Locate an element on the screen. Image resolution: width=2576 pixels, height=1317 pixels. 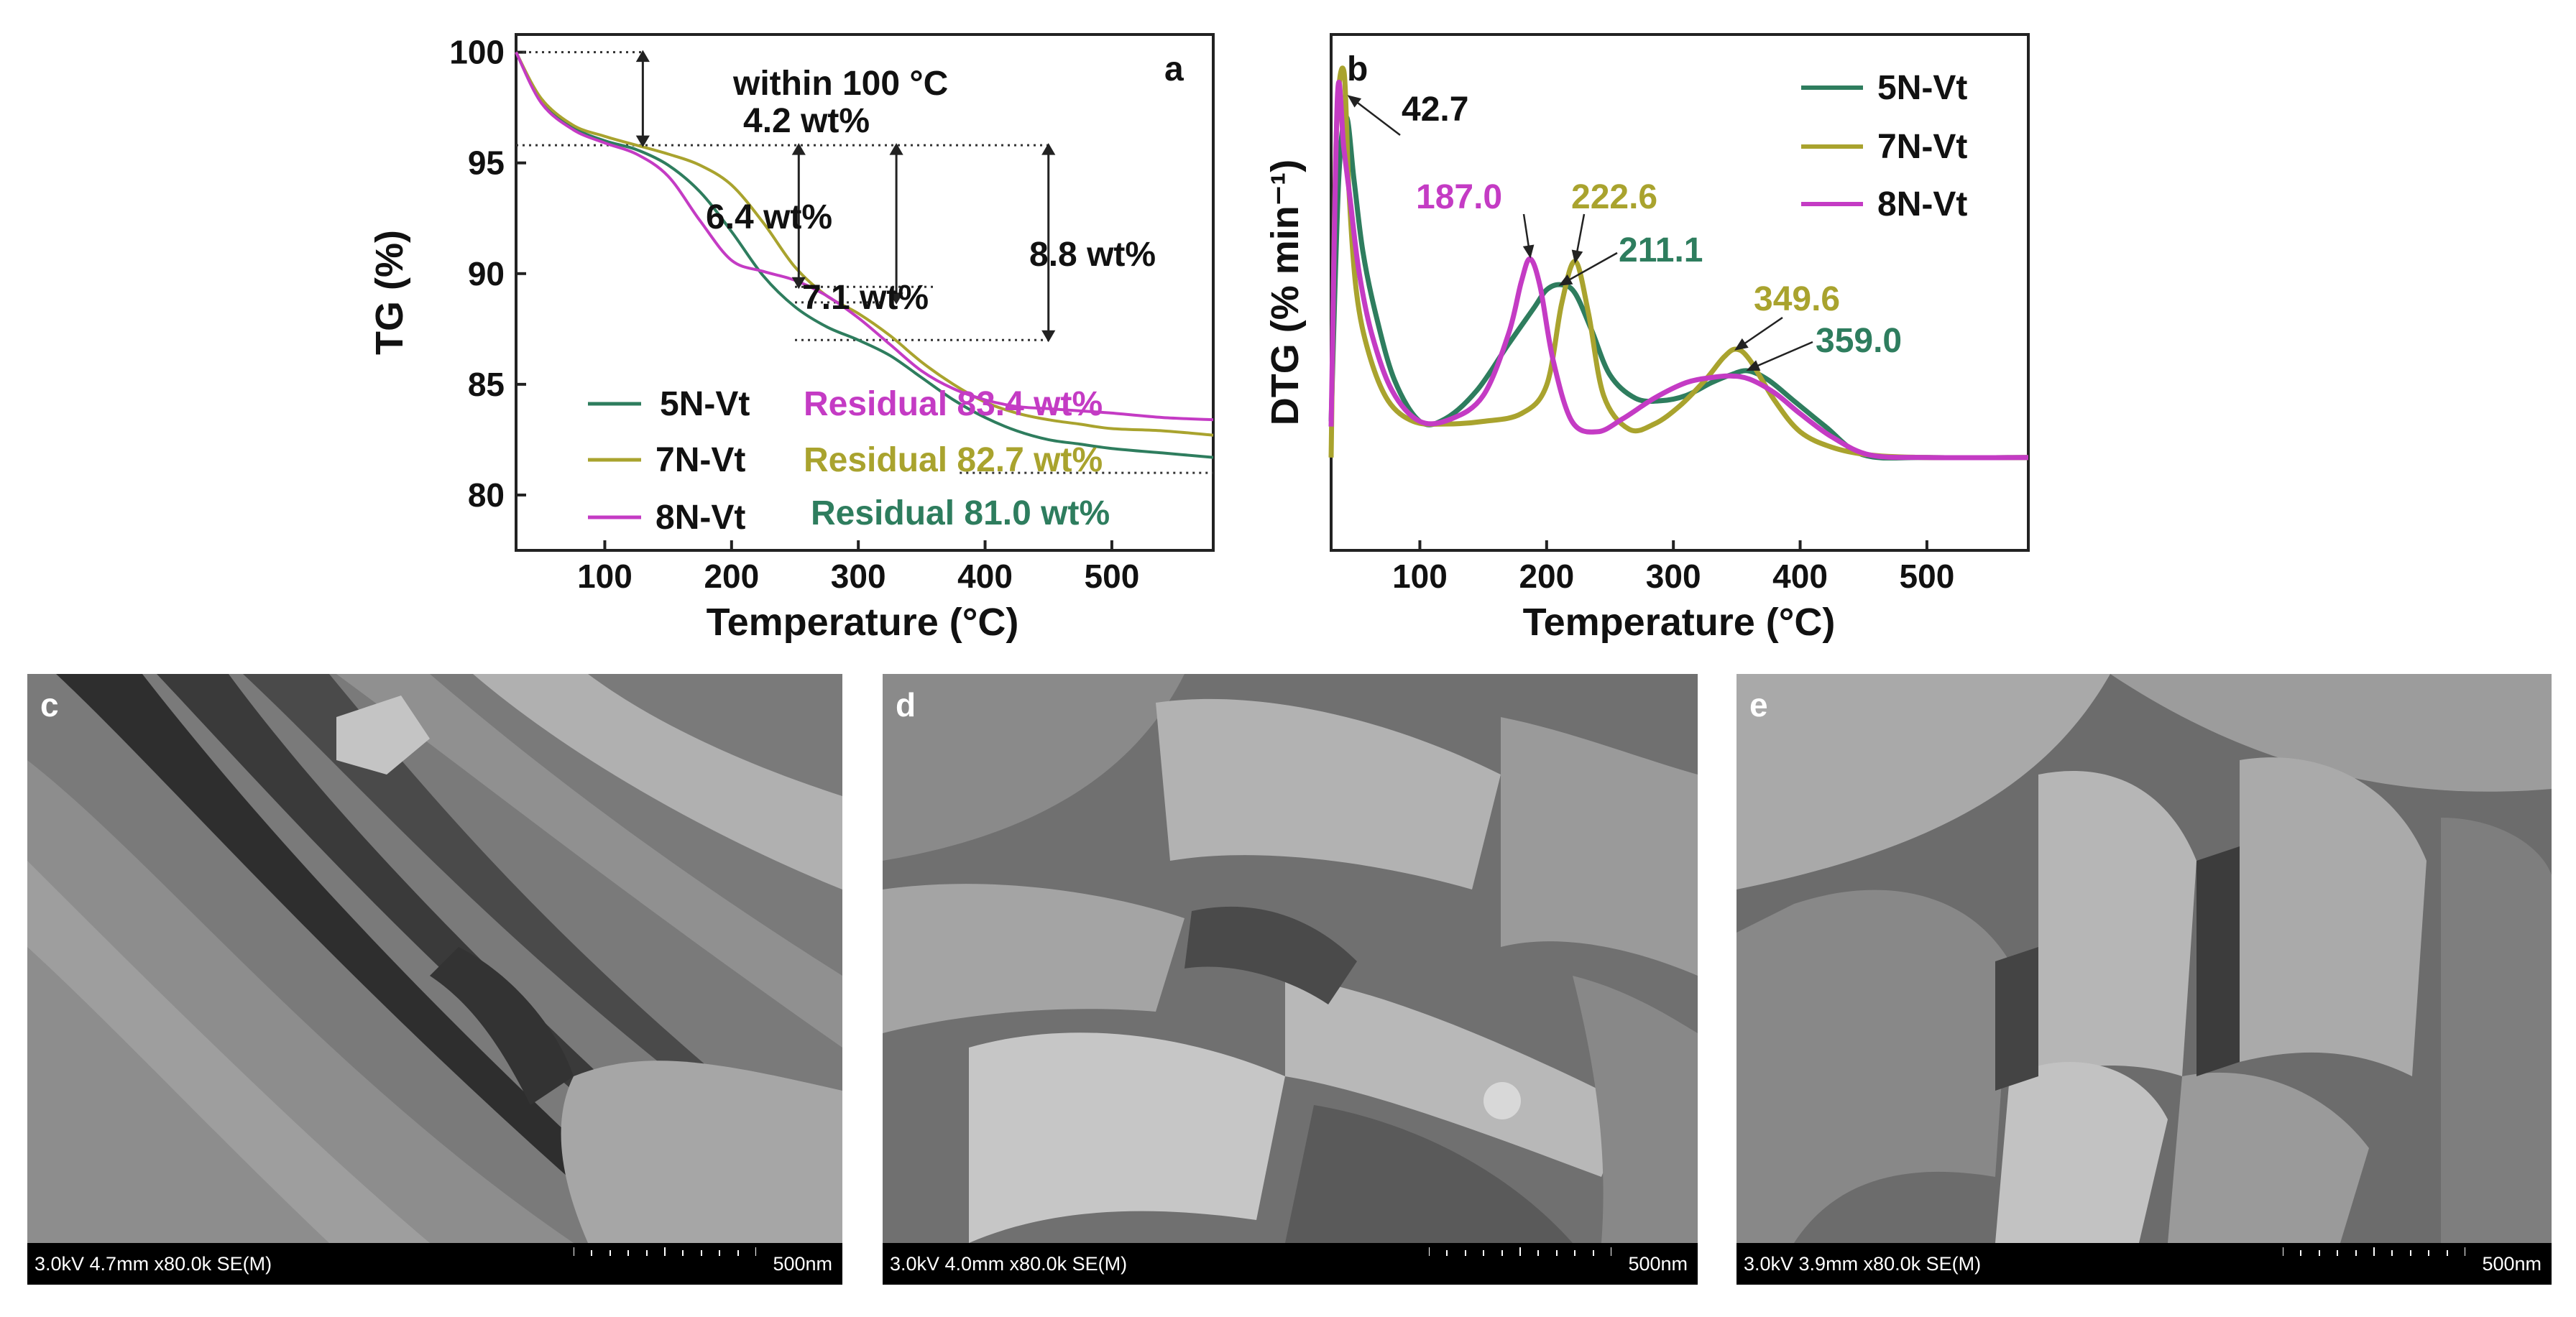
peak-arrow-349-6-line is located at coordinates (1759, 333).